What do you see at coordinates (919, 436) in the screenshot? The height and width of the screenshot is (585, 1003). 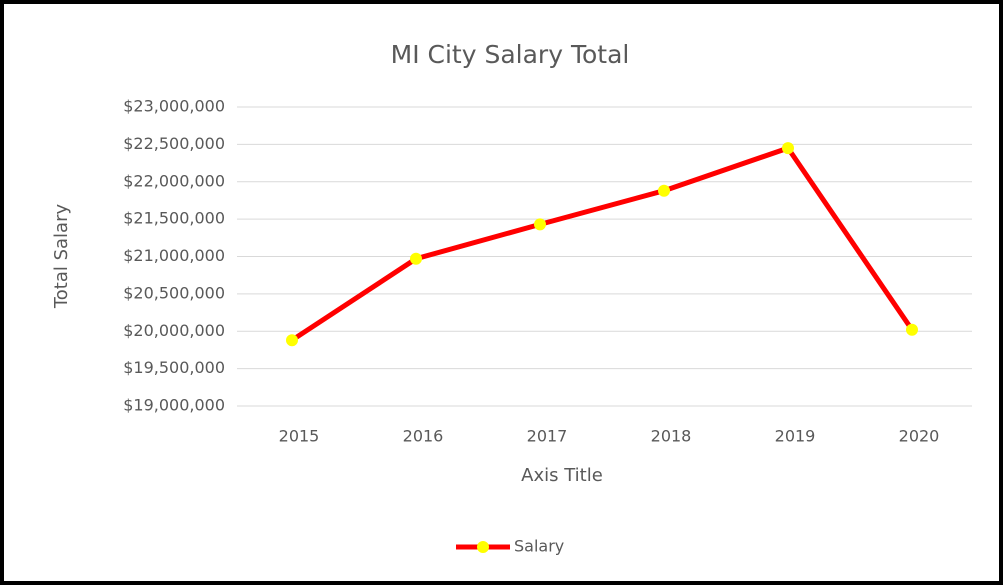 I see `x-tick-label: 2020` at bounding box center [919, 436].